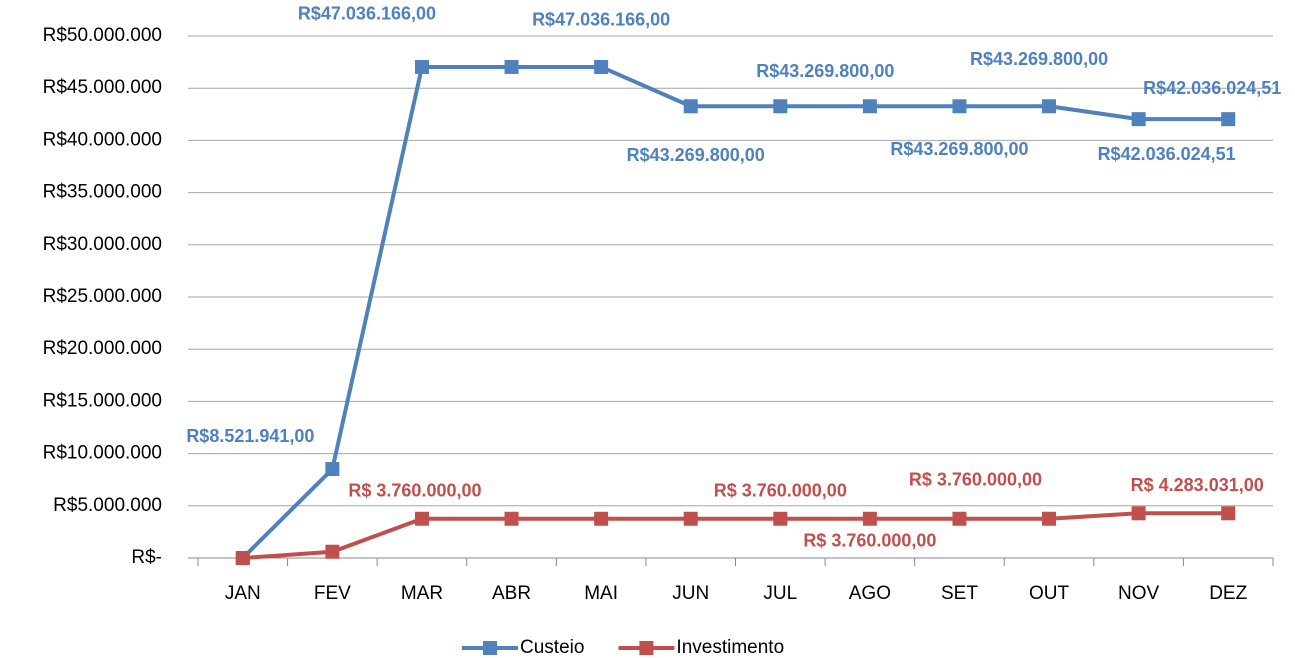 This screenshot has width=1295, height=658. Describe the element at coordinates (870, 593) in the screenshot. I see `x-tick-label: AGO` at that location.